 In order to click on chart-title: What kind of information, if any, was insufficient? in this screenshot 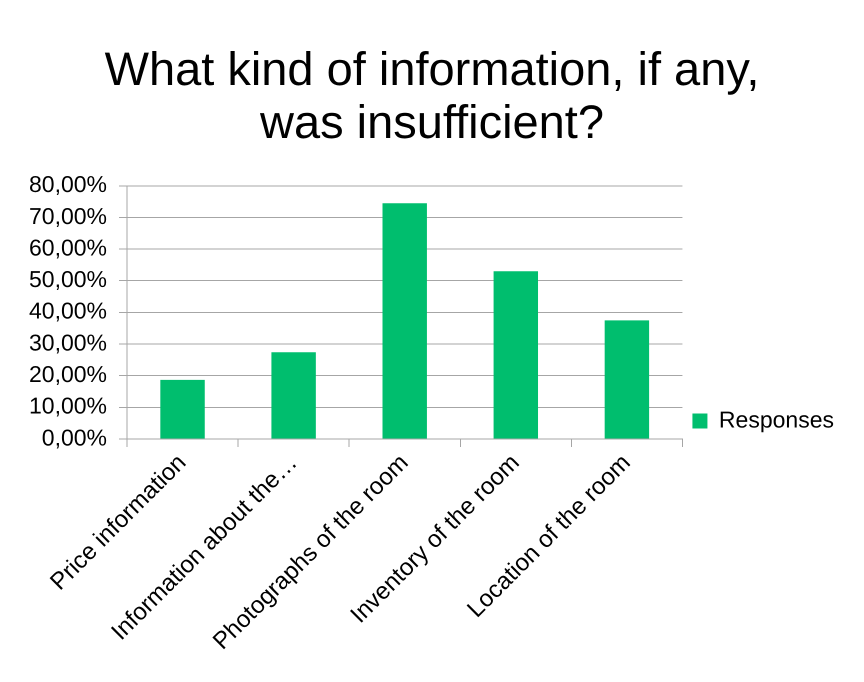, I will do `click(432, 95)`.